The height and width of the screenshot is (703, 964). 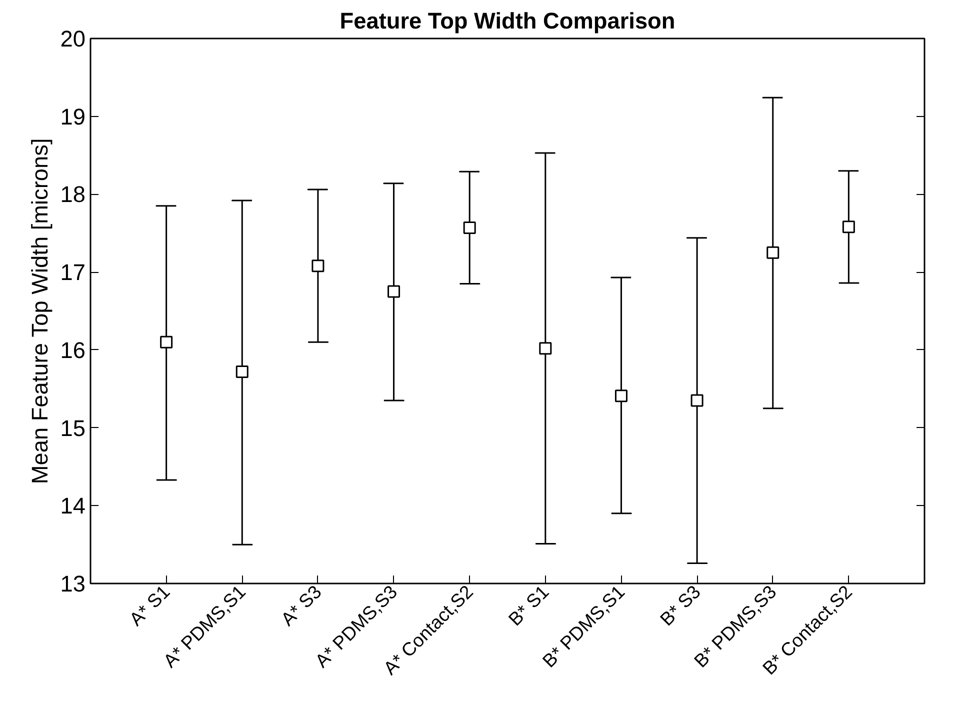 I want to click on y-tick-label: 15, so click(x=73, y=427).